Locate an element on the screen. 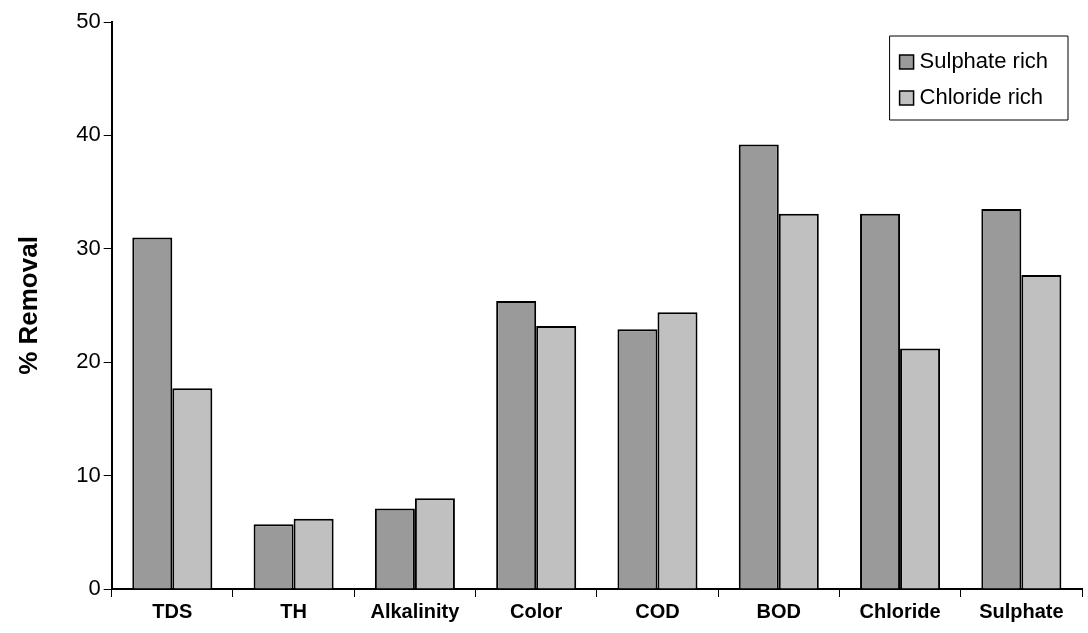 This screenshot has height=633, width=1088. y-tick-label: 50 is located at coordinates (88, 21).